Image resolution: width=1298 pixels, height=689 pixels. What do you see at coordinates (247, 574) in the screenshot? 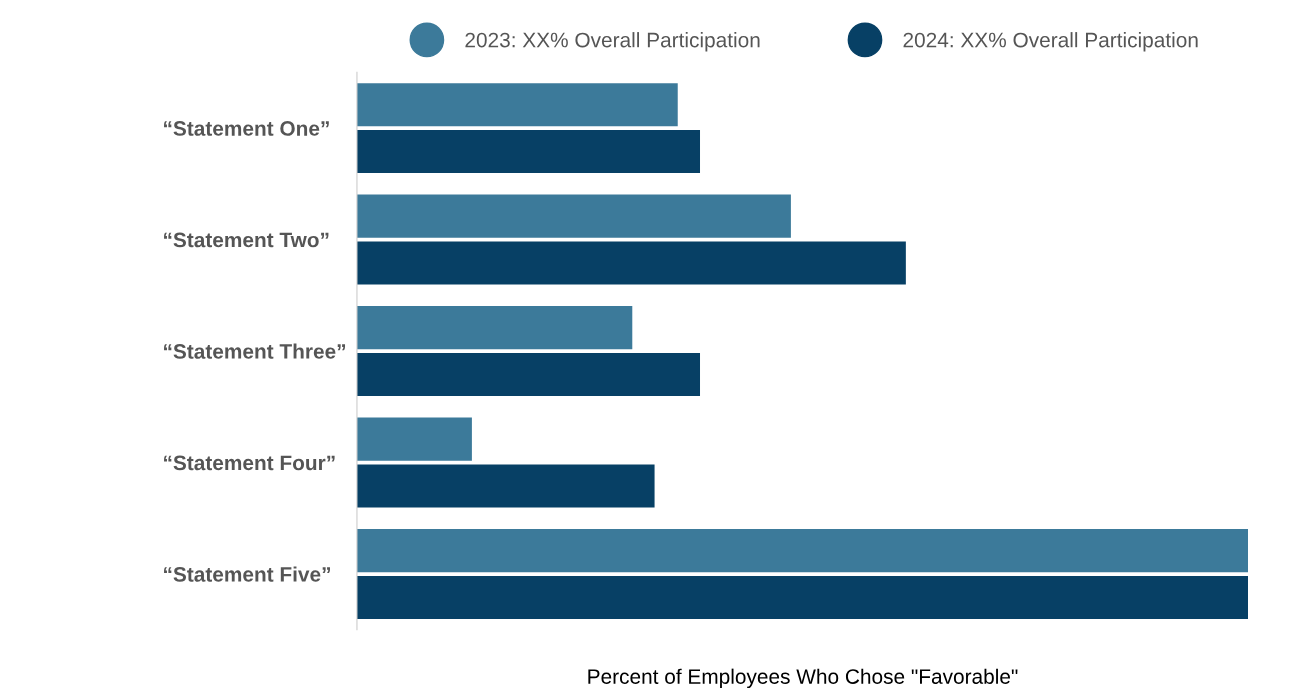
I see `y-tick-label: “Statement Five”` at bounding box center [247, 574].